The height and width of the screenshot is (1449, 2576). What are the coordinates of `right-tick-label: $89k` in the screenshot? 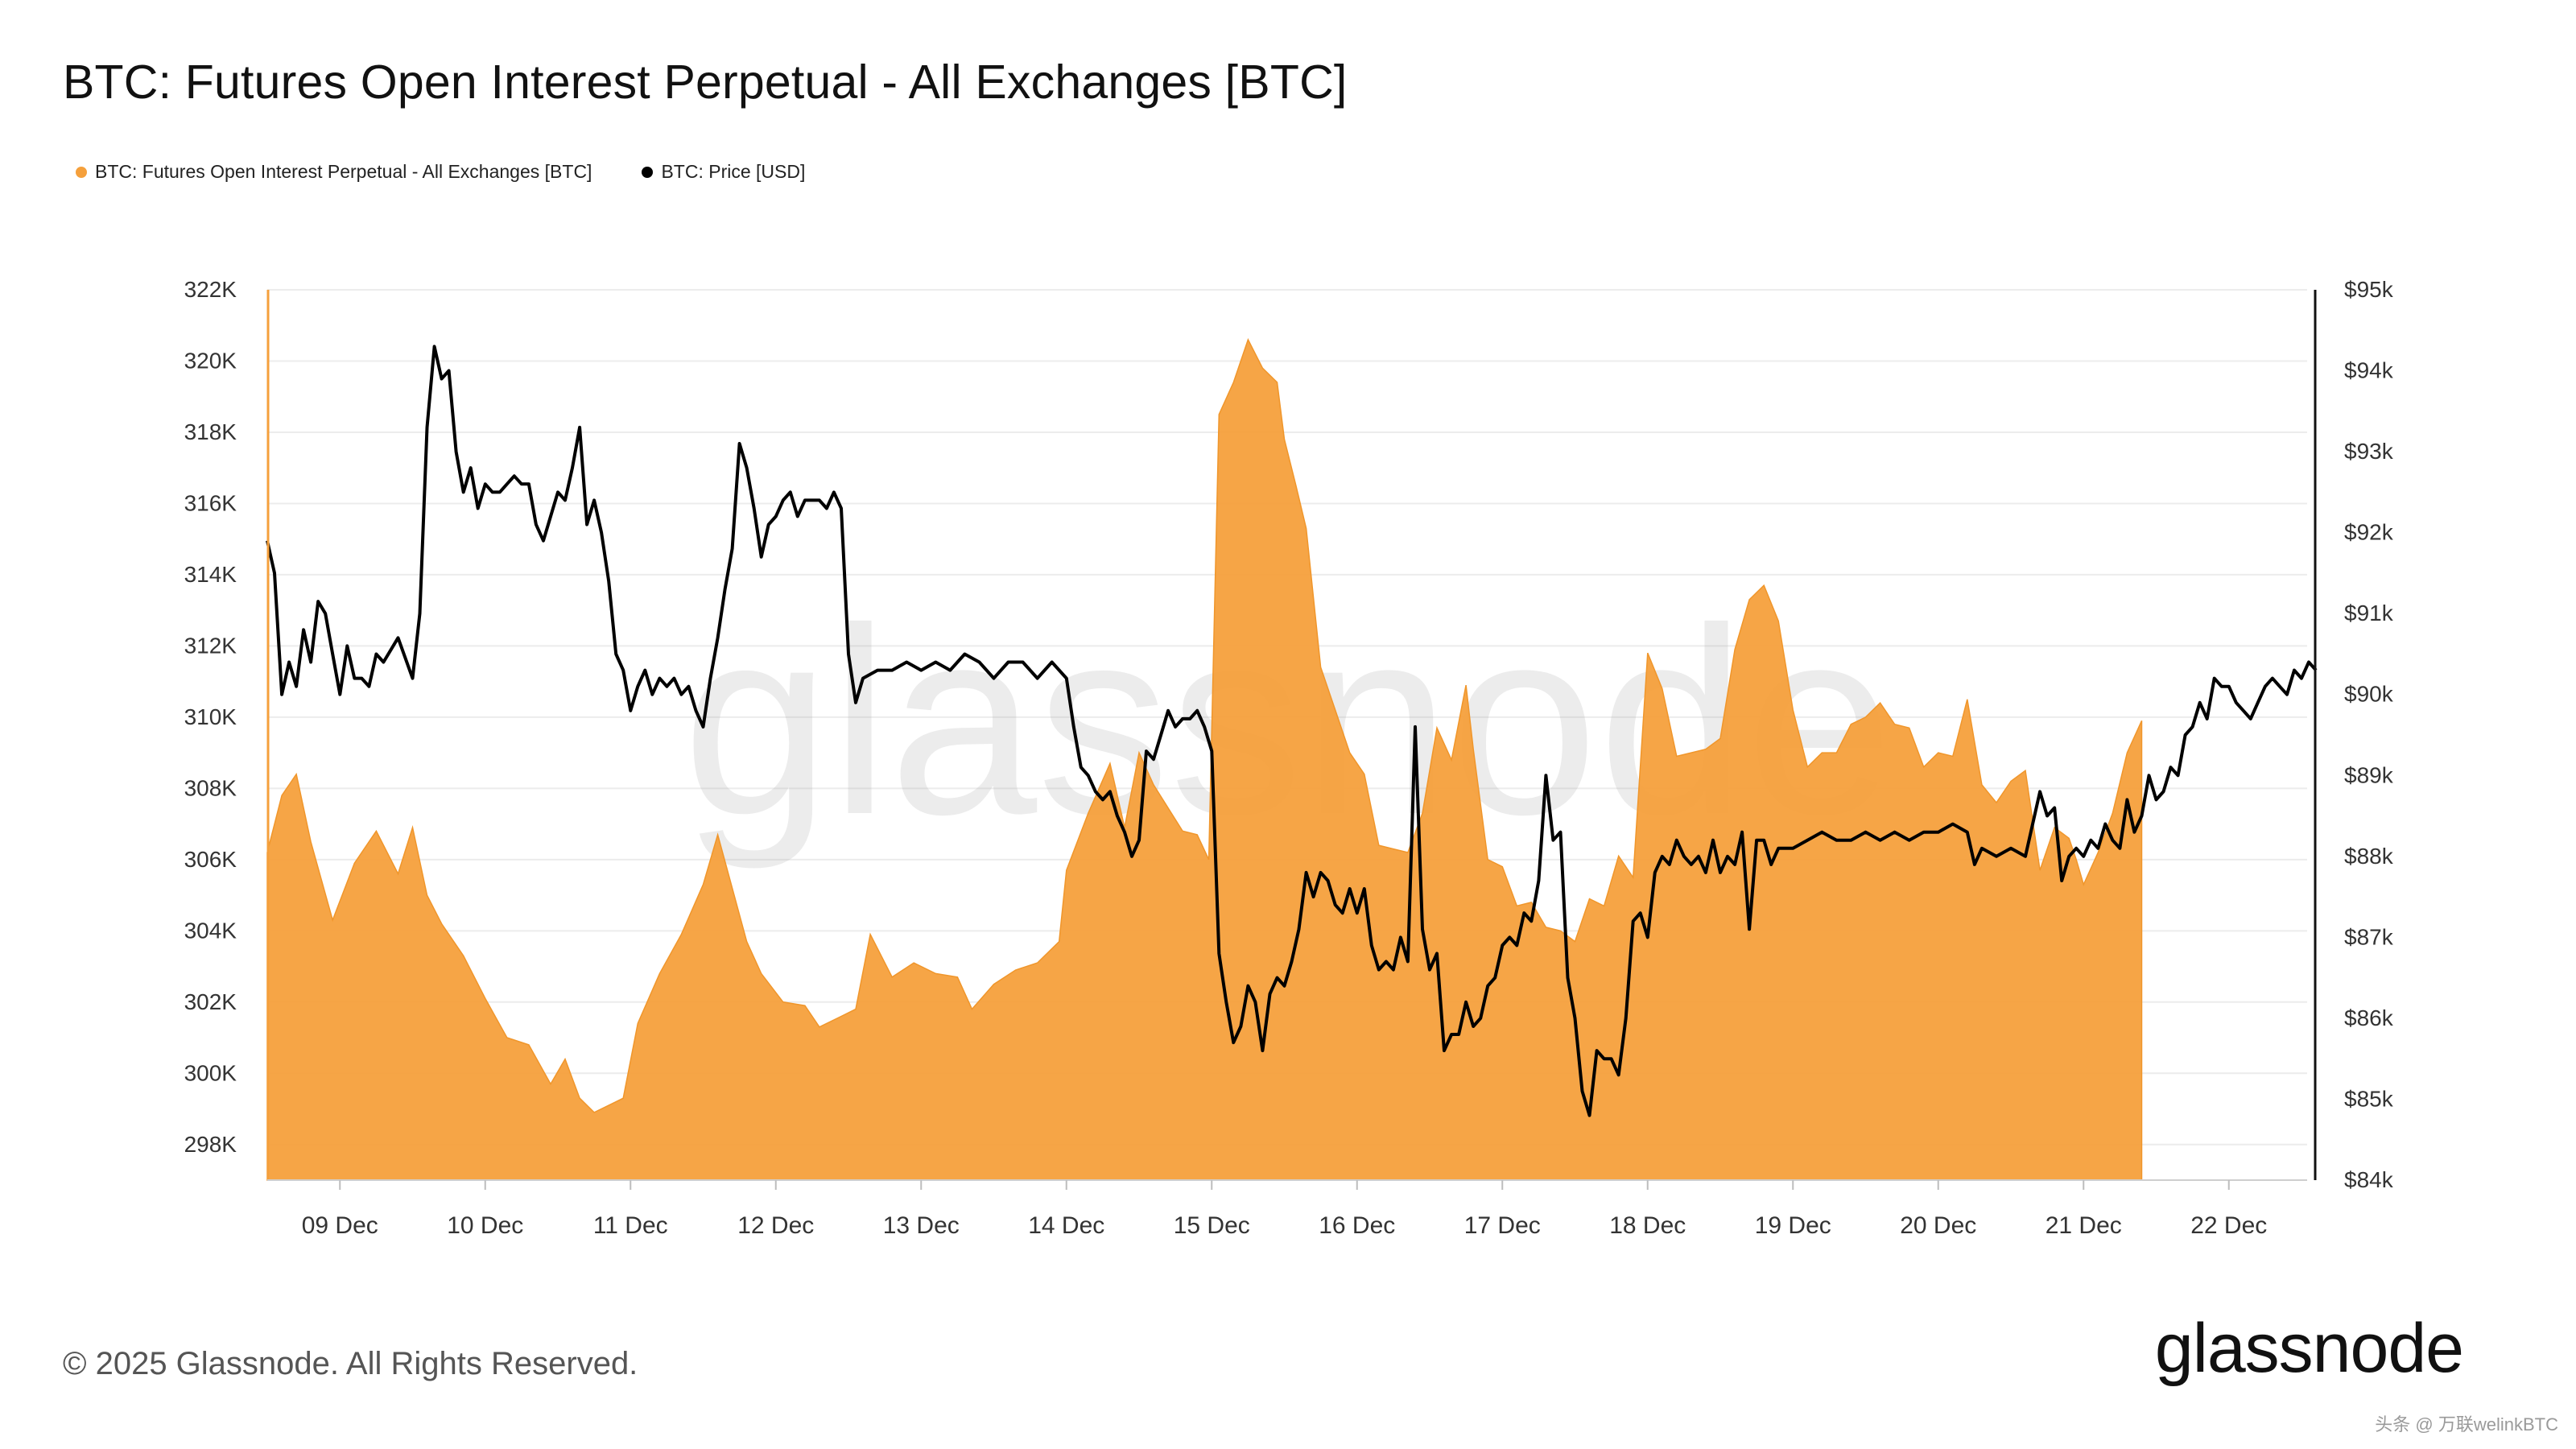 It's located at (2369, 774).